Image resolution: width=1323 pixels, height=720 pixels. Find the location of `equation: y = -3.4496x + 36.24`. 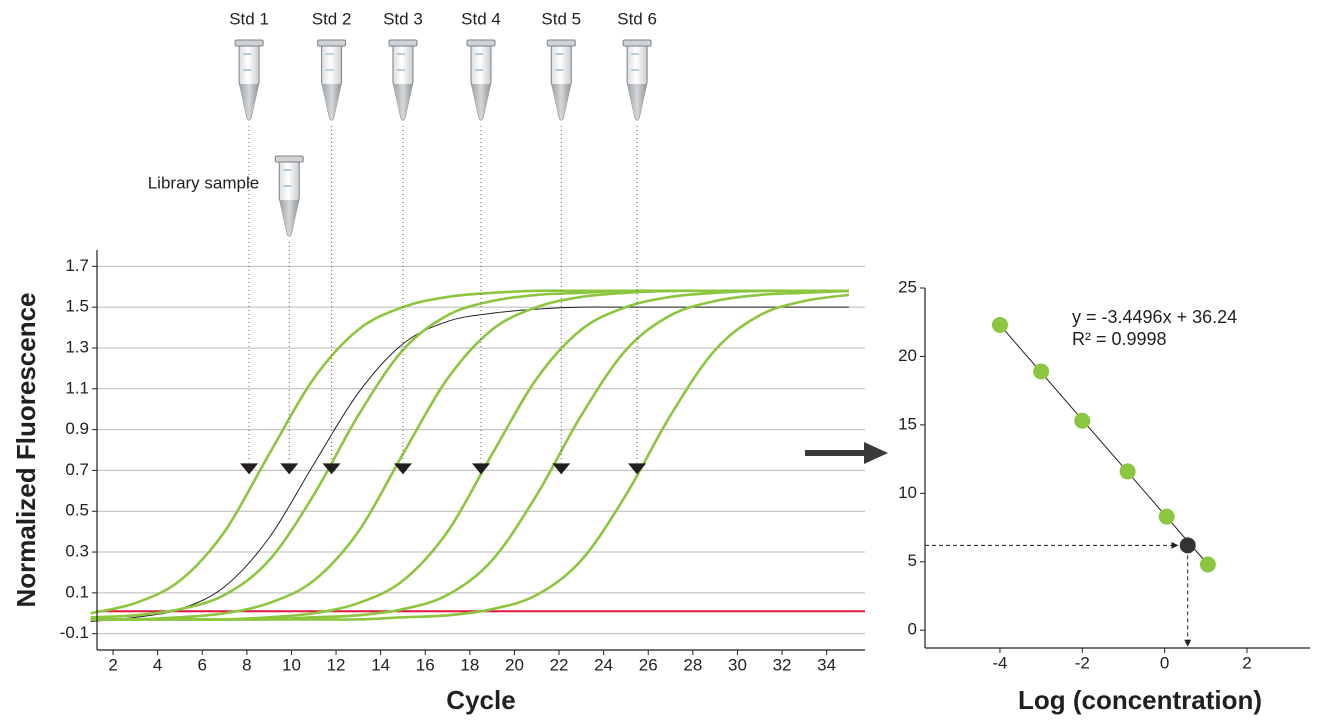

equation: y = -3.4496x + 36.24 is located at coordinates (1154, 317).